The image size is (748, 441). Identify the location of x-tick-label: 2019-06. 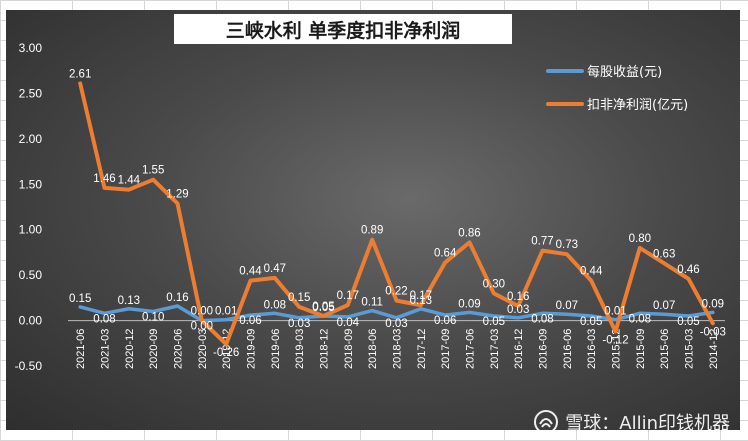
(276, 349).